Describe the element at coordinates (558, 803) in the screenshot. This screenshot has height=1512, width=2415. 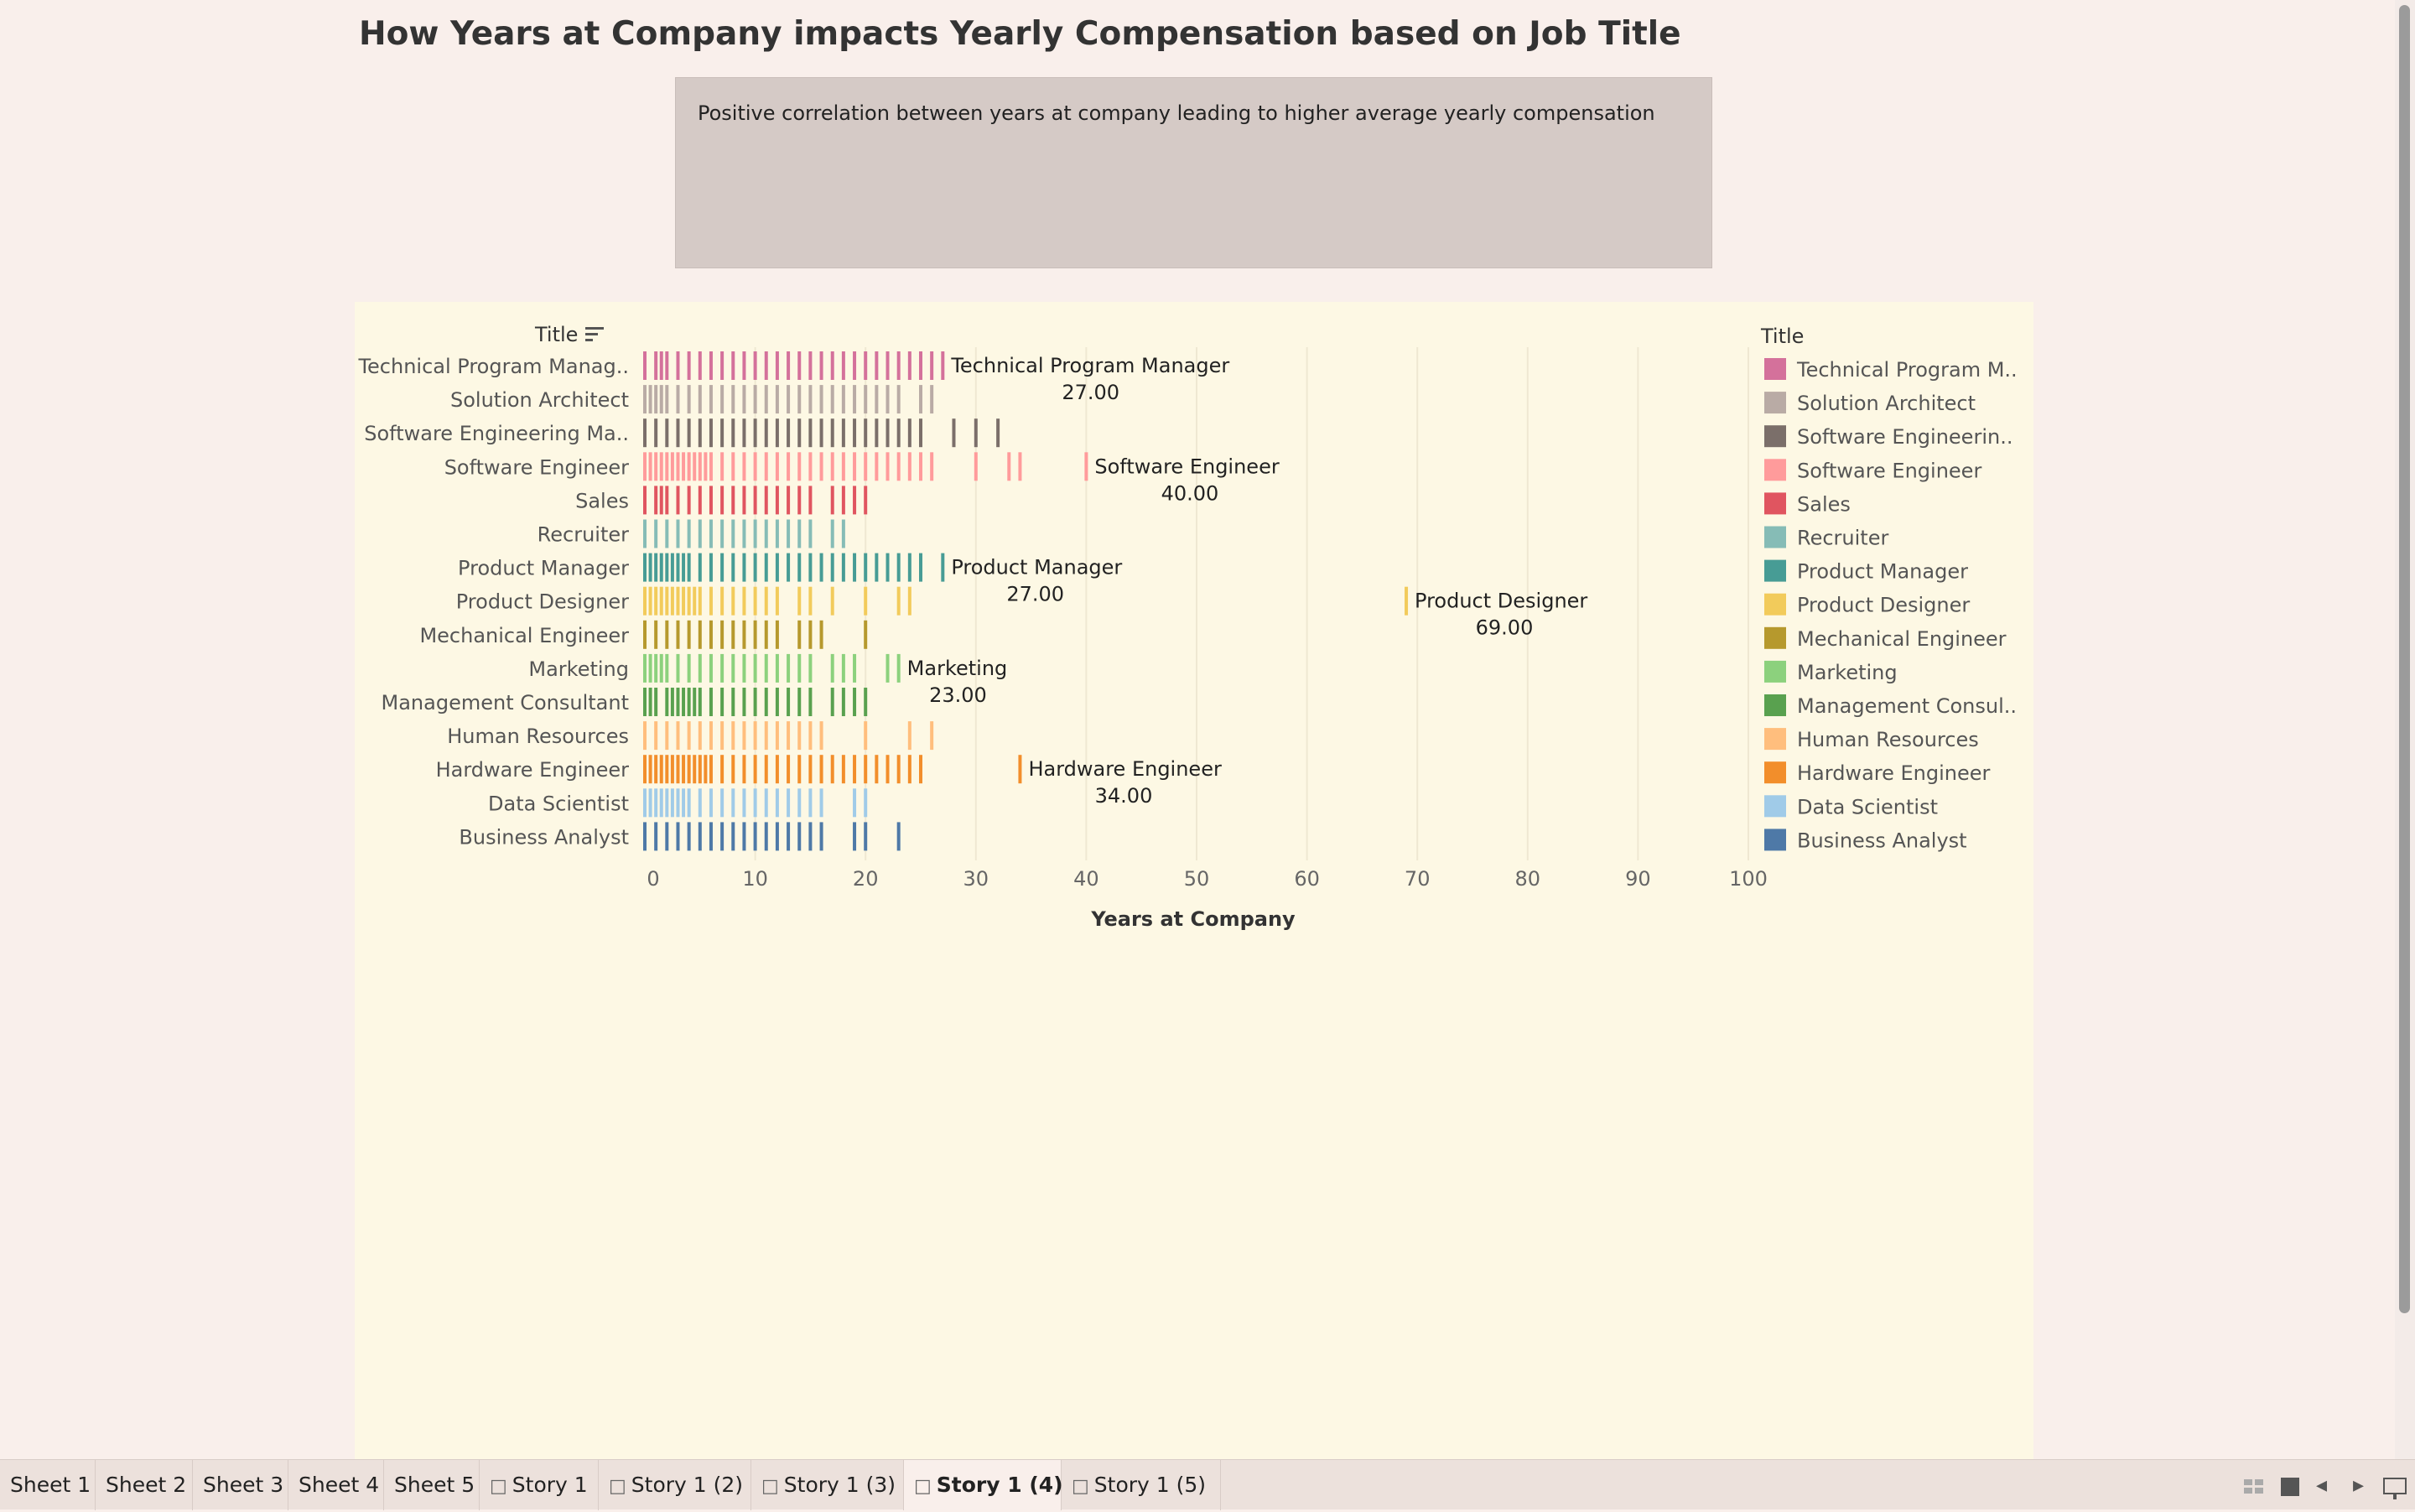
I see `category-label: Data Scientist` at that location.